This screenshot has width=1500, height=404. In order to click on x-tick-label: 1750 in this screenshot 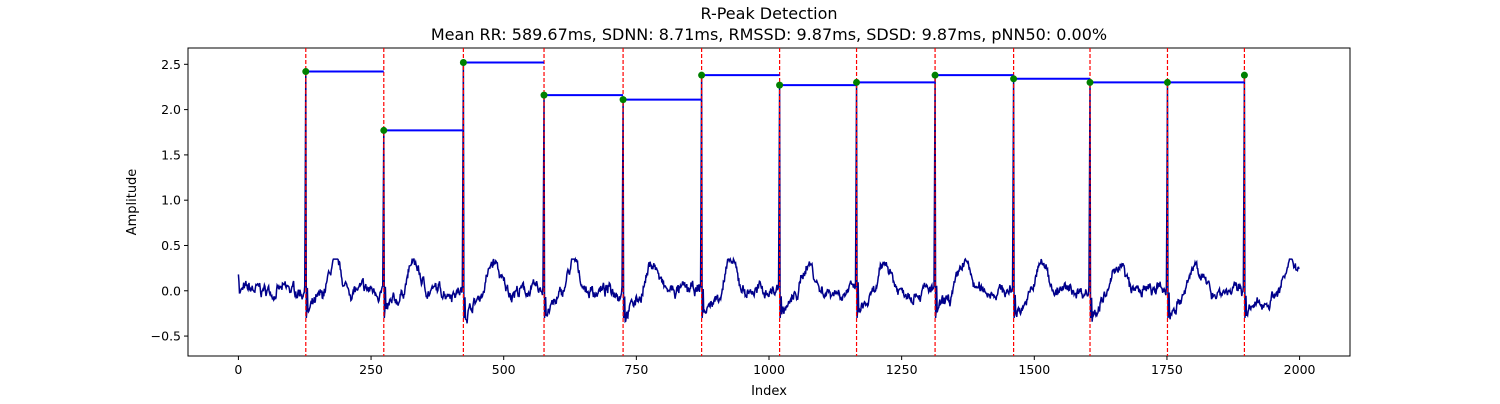, I will do `click(1167, 369)`.